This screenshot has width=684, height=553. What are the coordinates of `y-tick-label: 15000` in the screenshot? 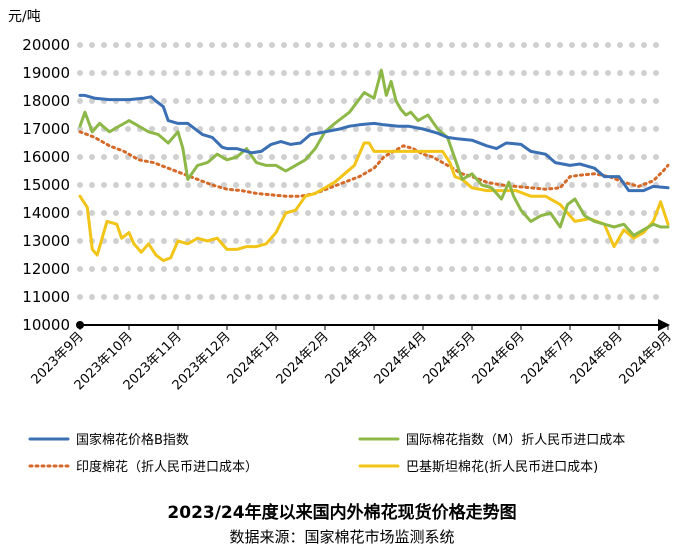 It's located at (46, 185).